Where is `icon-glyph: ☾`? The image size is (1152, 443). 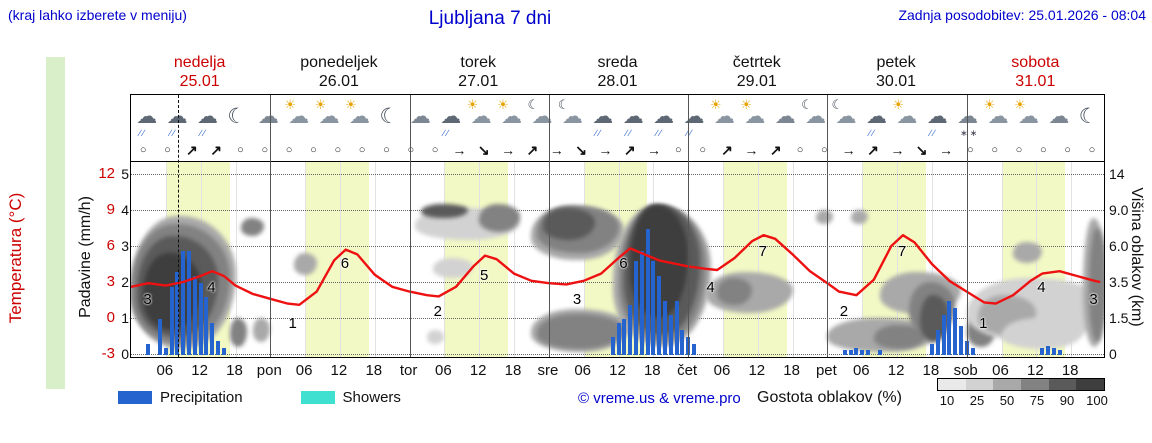
icon-glyph: ☾ is located at coordinates (389, 116).